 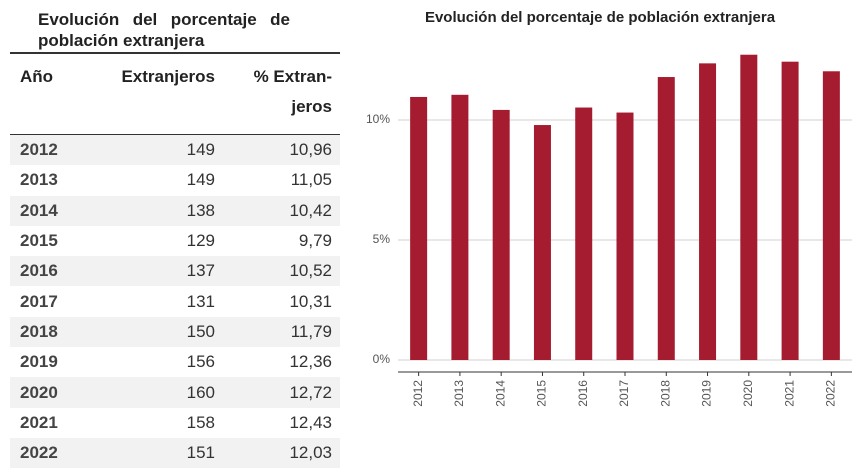 What do you see at coordinates (175, 180) in the screenshot?
I see `table-row: 2013 149 11,05` at bounding box center [175, 180].